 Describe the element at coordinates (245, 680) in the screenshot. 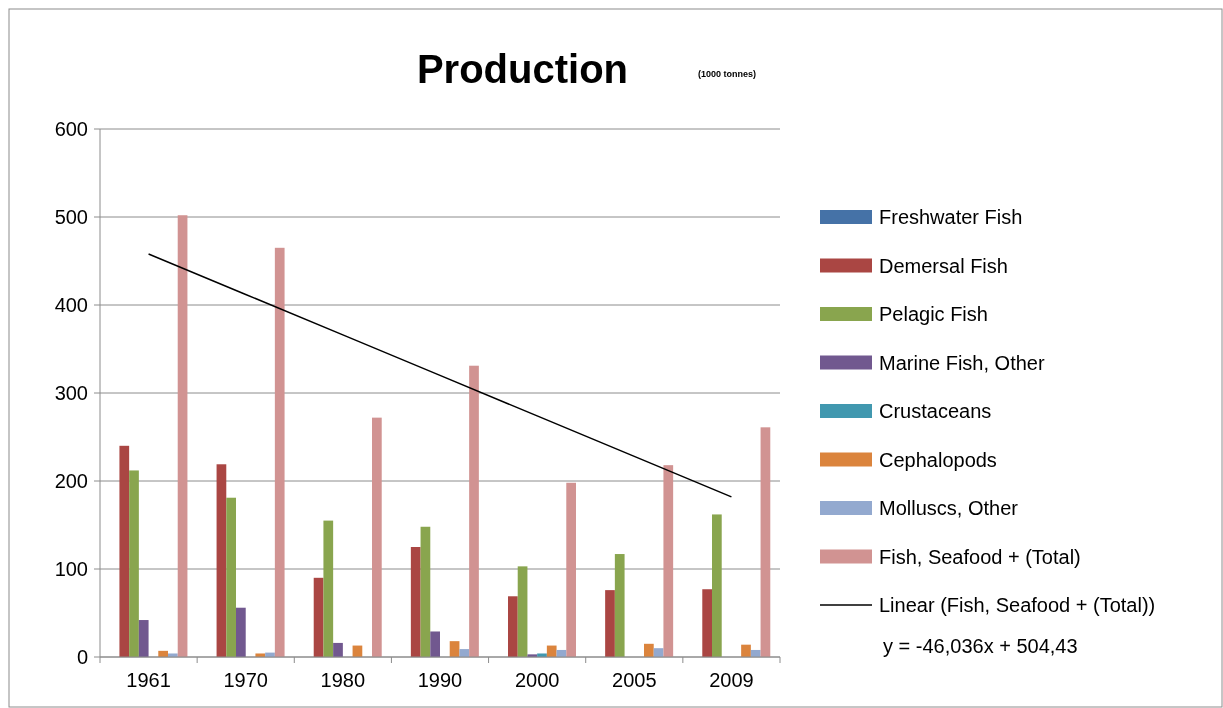

I see `x-tick-label: 1970` at that location.